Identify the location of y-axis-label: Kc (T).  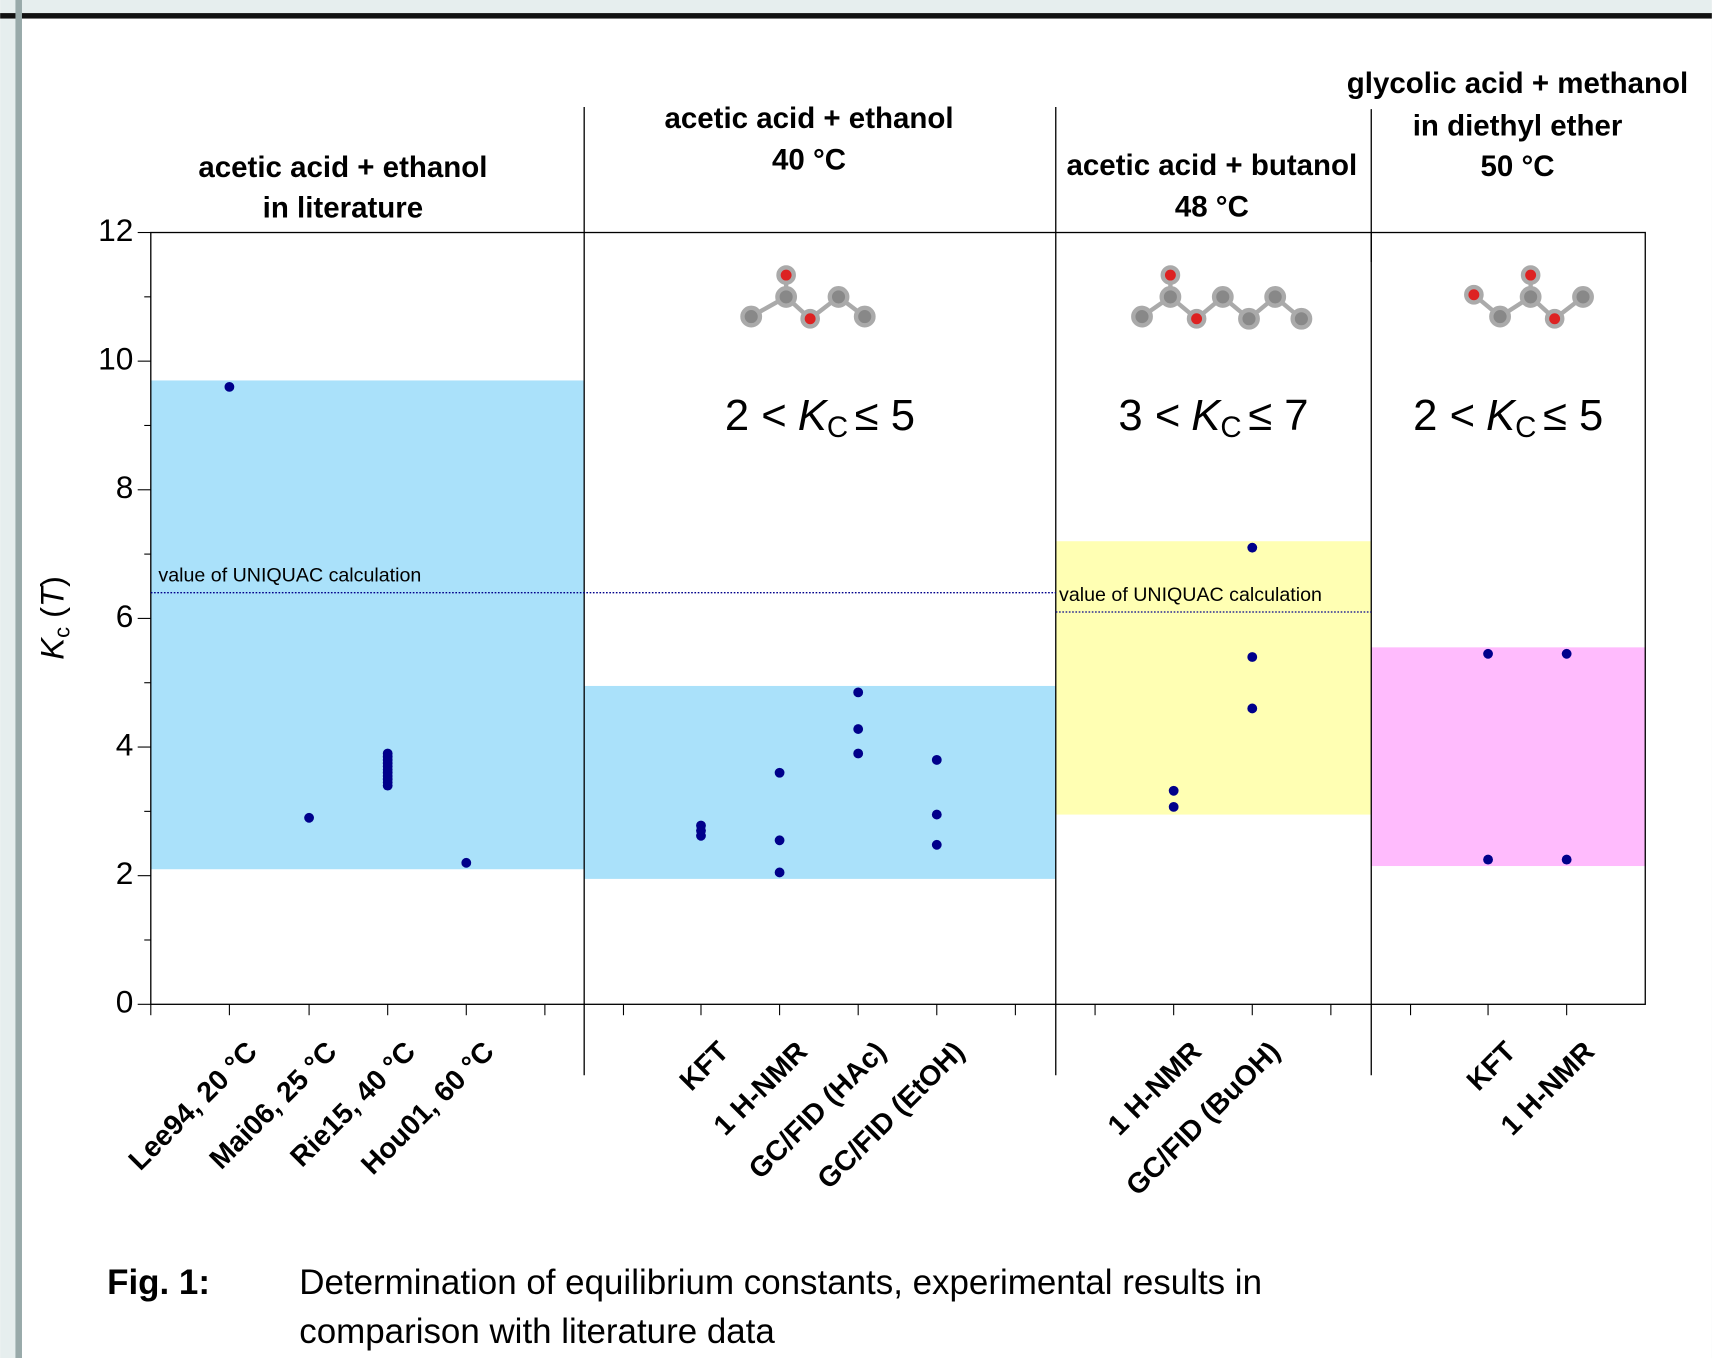
(53, 618).